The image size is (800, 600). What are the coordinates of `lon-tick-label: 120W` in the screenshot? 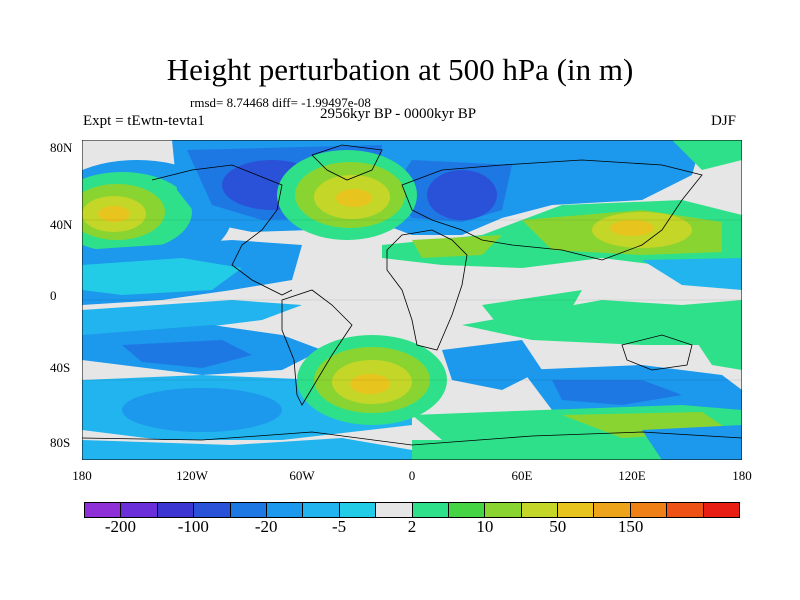 It's located at (192, 475).